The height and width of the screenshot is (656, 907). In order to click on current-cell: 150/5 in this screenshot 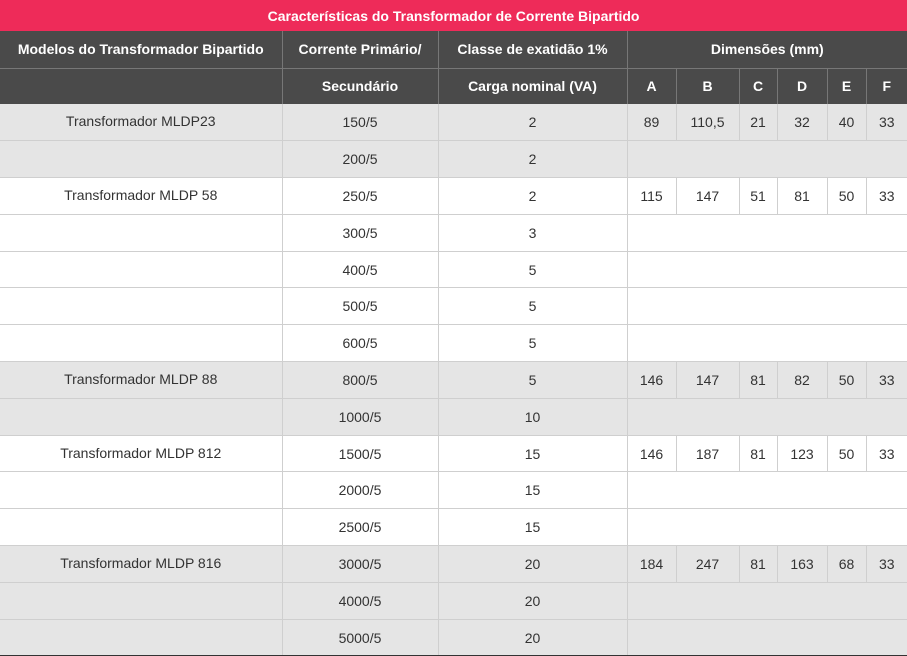, I will do `click(360, 123)`.